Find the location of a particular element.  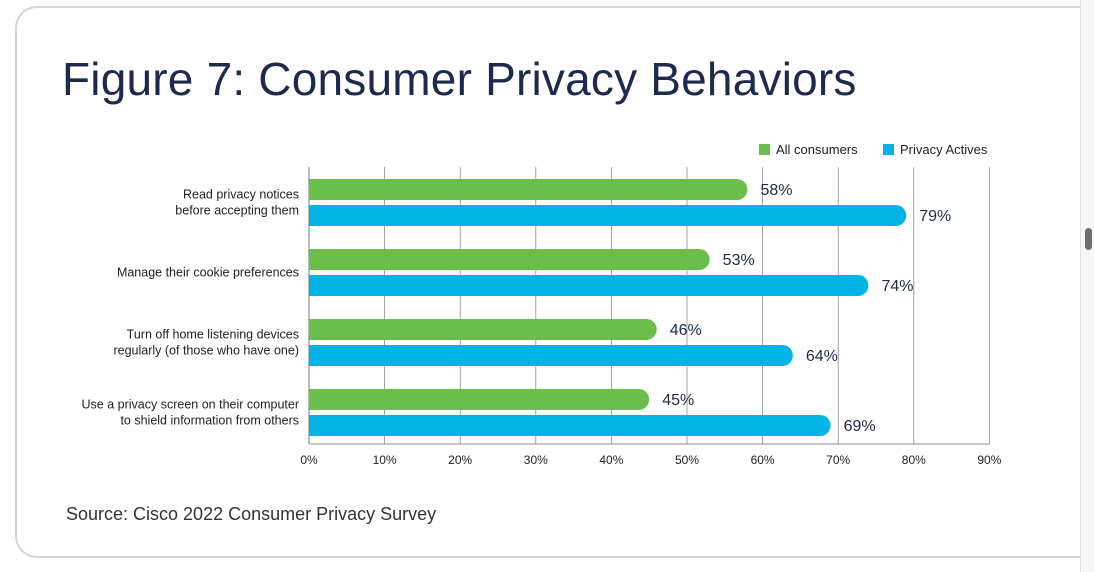

category-label: Turn off home listening devices is located at coordinates (213, 335).